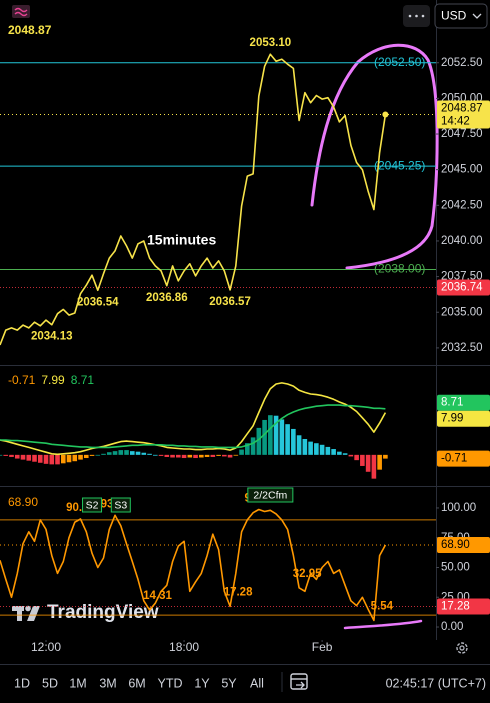 The width and height of the screenshot is (490, 703). What do you see at coordinates (80, 508) in the screenshot?
I see `value-label: 90.75` at bounding box center [80, 508].